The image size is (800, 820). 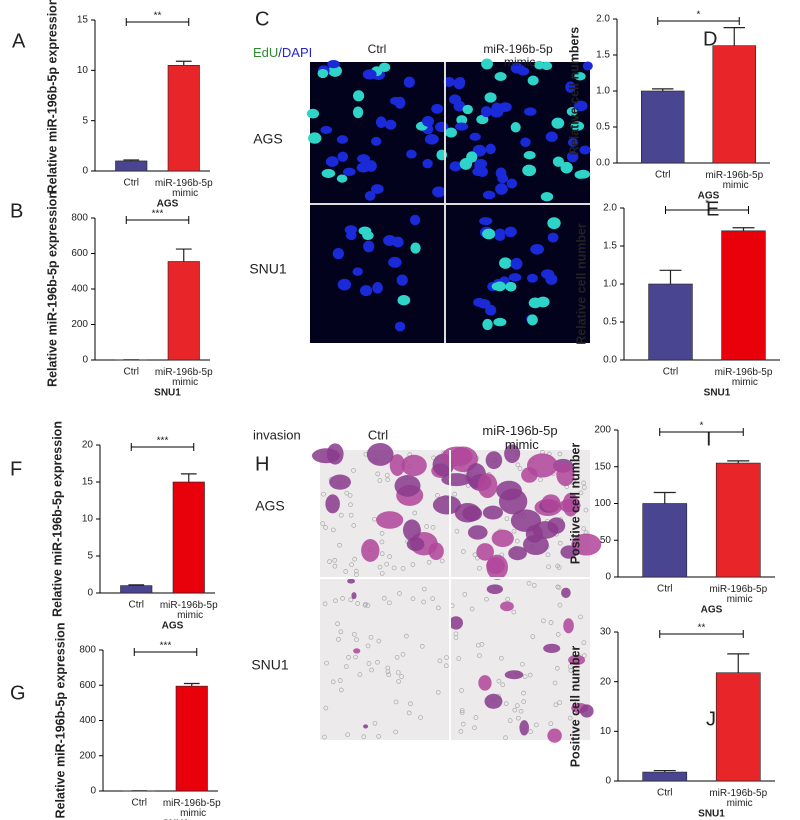 I want to click on x-tick-label: miR-196b-5p mimic, so click(x=734, y=180).